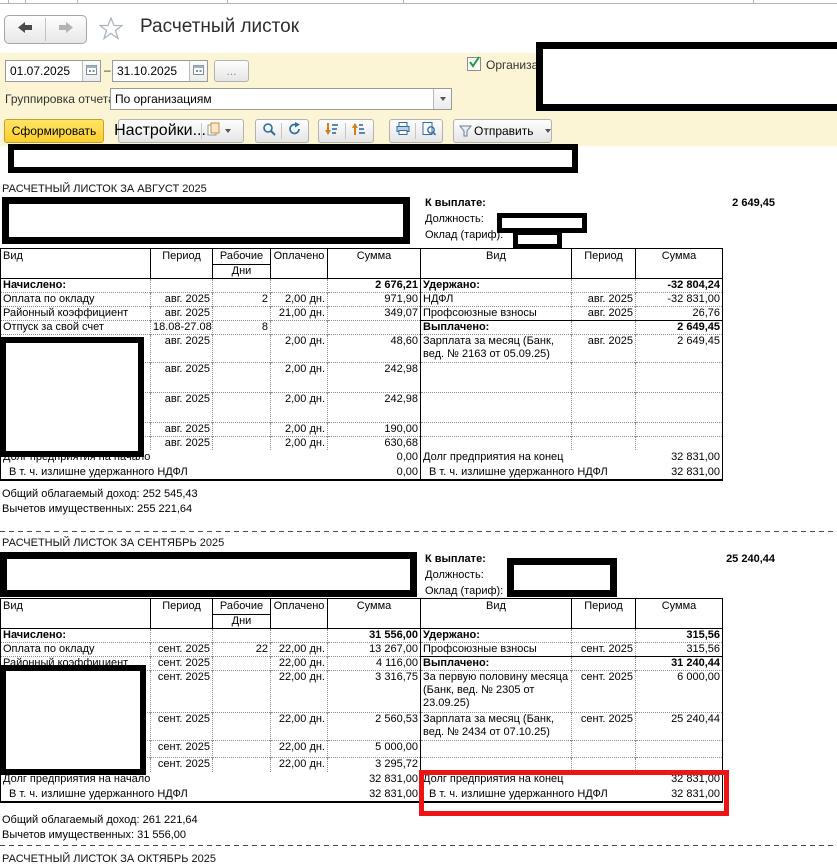 Image resolution: width=837 pixels, height=865 pixels. Describe the element at coordinates (374, 765) in the screenshot. I see `cell: 3 295,72` at that location.